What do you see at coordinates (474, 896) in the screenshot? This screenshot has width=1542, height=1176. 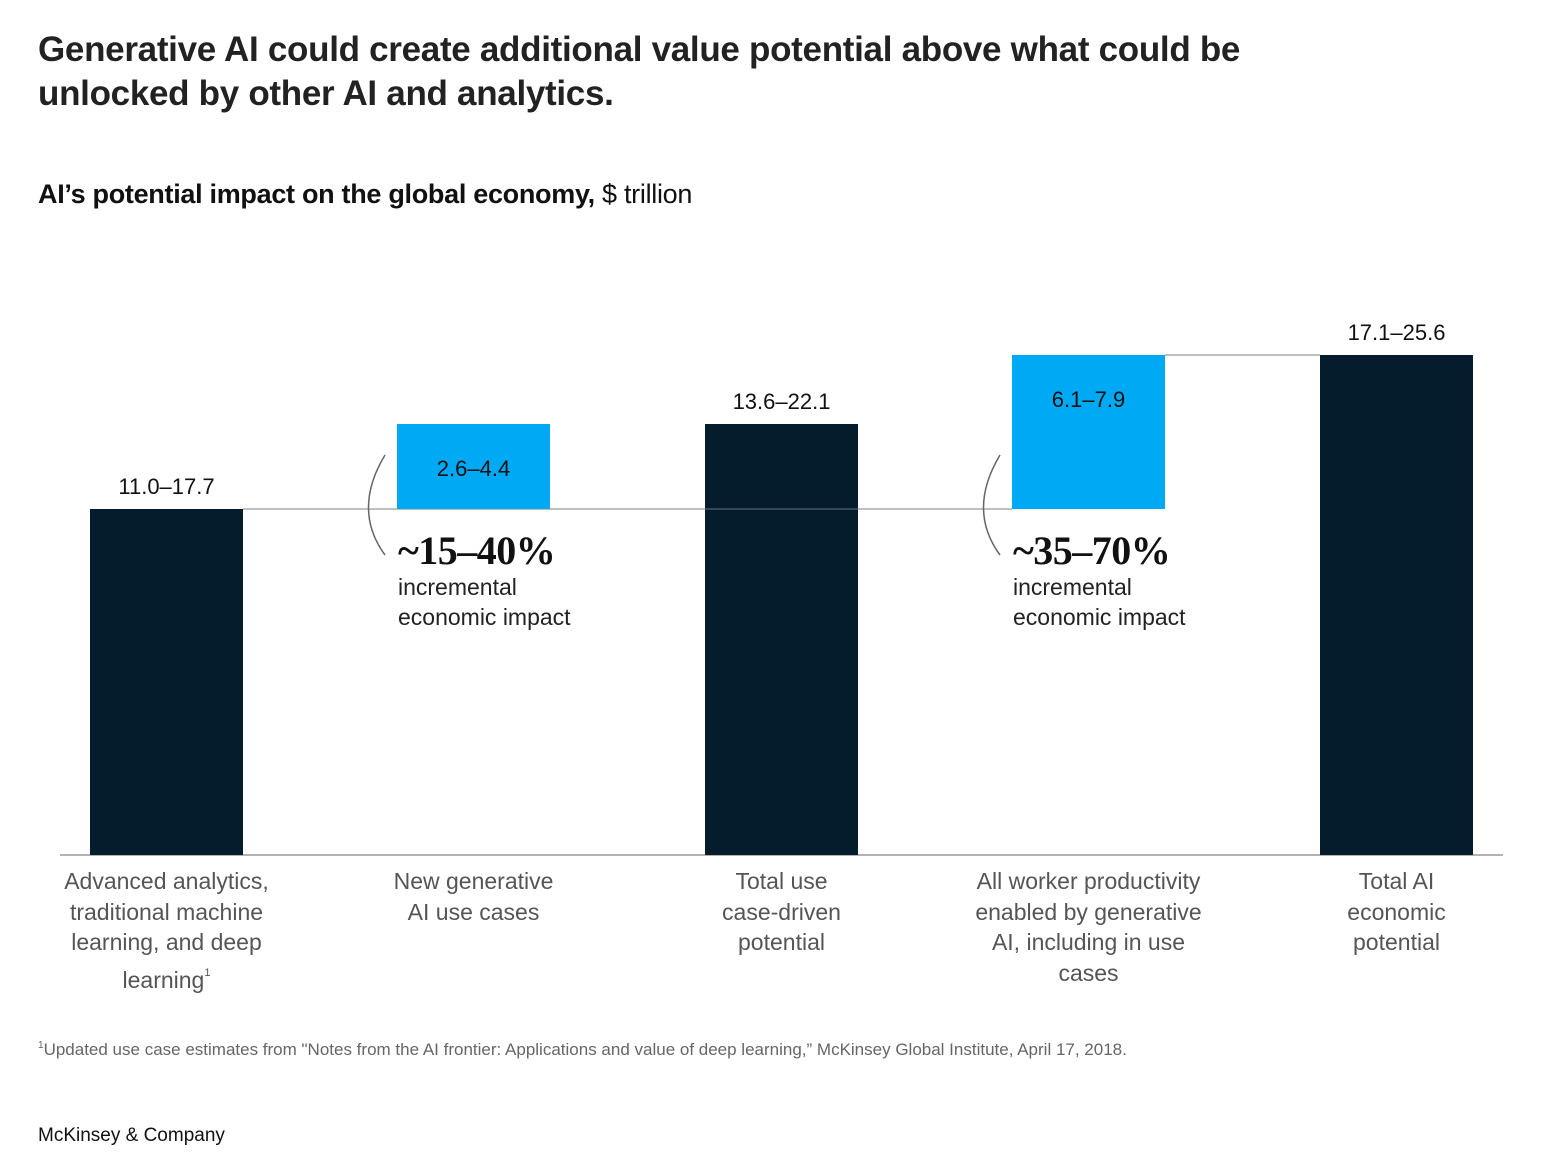 I see `x-tick-label: New generative AI use cases` at bounding box center [474, 896].